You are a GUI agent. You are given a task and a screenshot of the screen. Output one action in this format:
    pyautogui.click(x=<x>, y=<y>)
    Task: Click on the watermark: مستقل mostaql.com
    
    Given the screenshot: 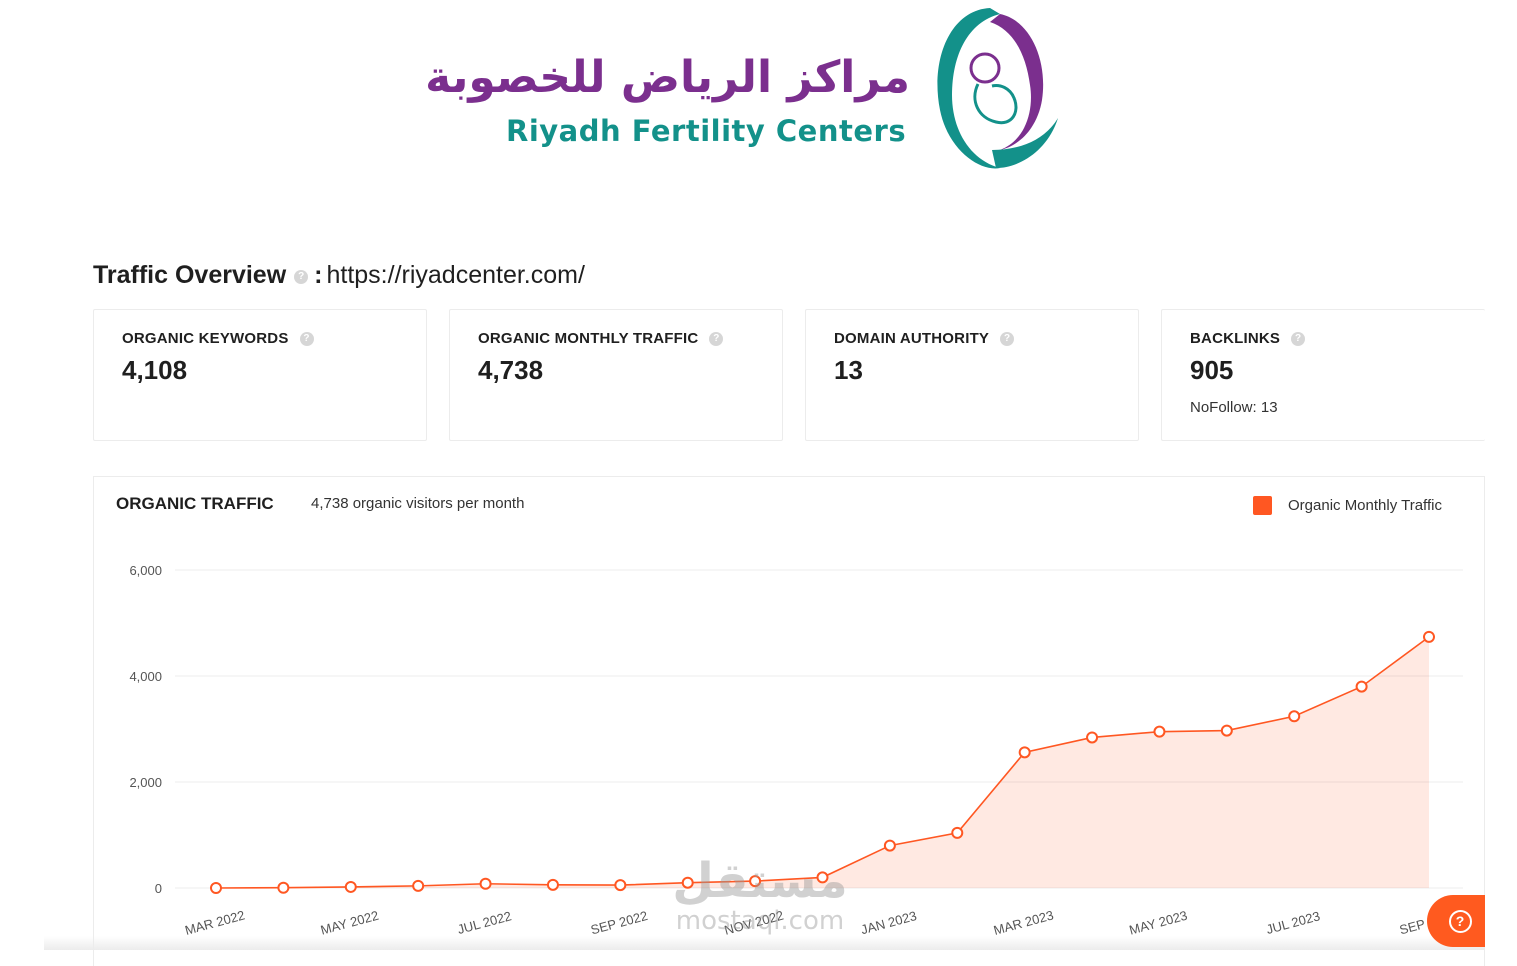 What is the action you would take?
    pyautogui.click(x=760, y=895)
    